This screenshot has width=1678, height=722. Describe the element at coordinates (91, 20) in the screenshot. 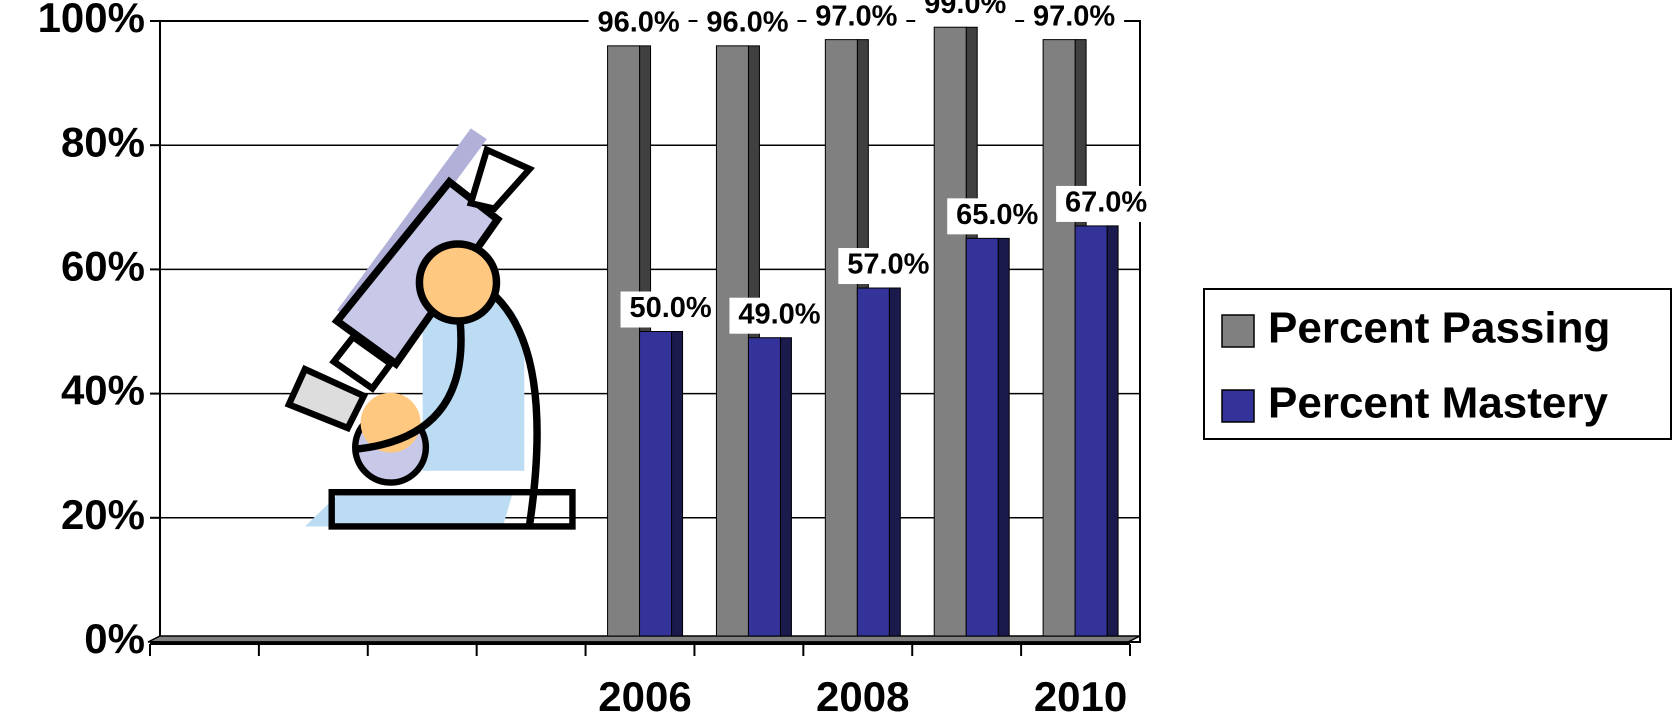

I see `y-tick-label: 100%` at that location.